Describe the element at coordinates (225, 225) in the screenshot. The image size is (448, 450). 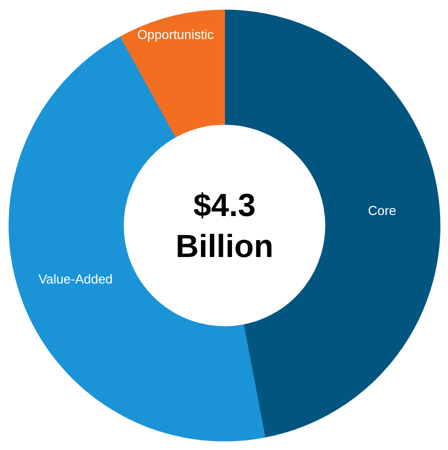
I see `text: $4.3 Billion` at that location.